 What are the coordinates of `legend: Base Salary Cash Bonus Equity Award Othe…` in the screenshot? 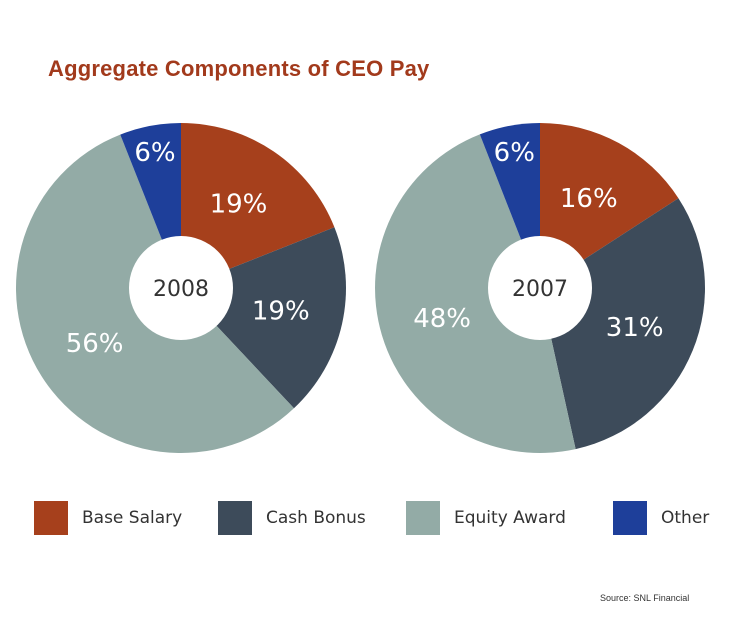 It's located at (370, 520).